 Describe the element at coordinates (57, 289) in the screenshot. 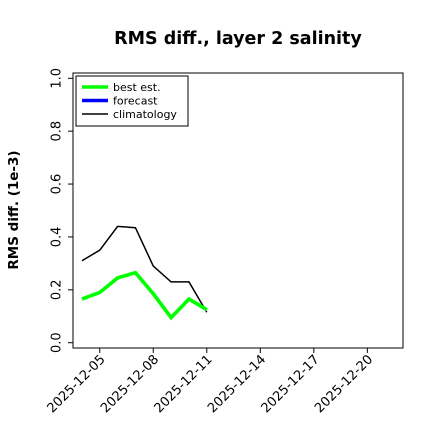

I see `y-tick-label: 0.2` at that location.